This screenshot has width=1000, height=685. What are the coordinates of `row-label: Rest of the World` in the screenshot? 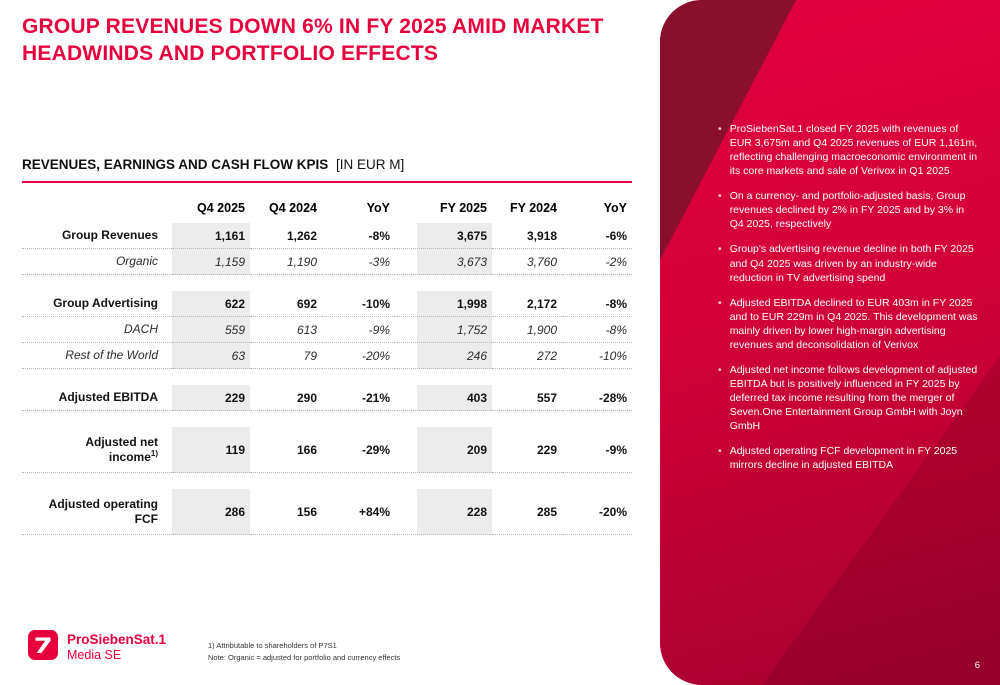 It's located at (97, 356).